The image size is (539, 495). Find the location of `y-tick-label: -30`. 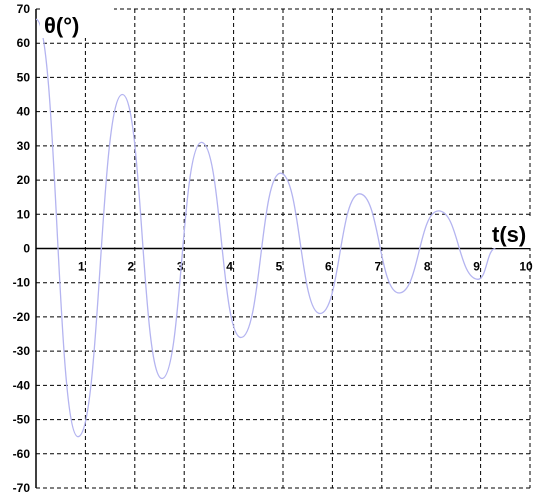

y-tick-label: -30 is located at coordinates (22, 351).